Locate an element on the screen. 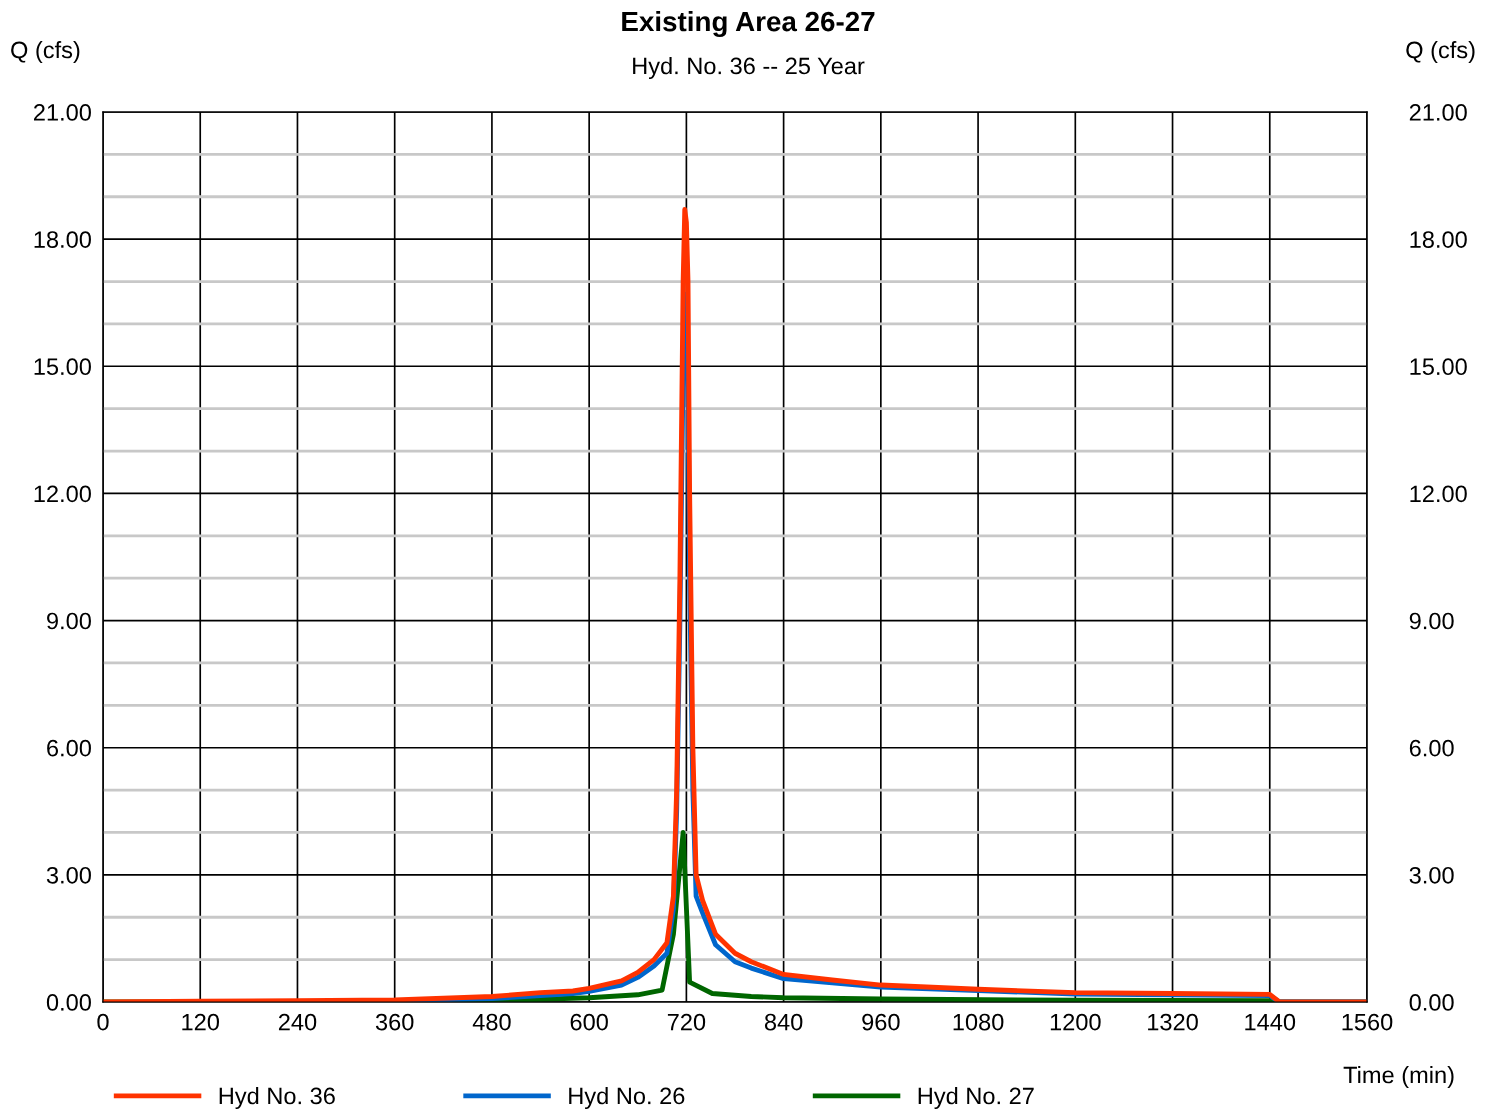 Image resolution: width=1496 pixels, height=1114 pixels. y2-tick-label: 0.00 is located at coordinates (1431, 1002).